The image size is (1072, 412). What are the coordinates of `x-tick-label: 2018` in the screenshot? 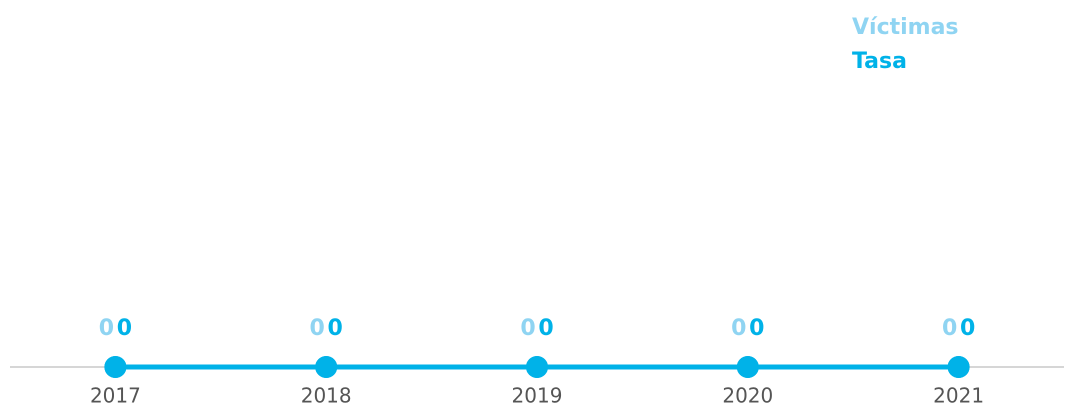 It's located at (326, 396).